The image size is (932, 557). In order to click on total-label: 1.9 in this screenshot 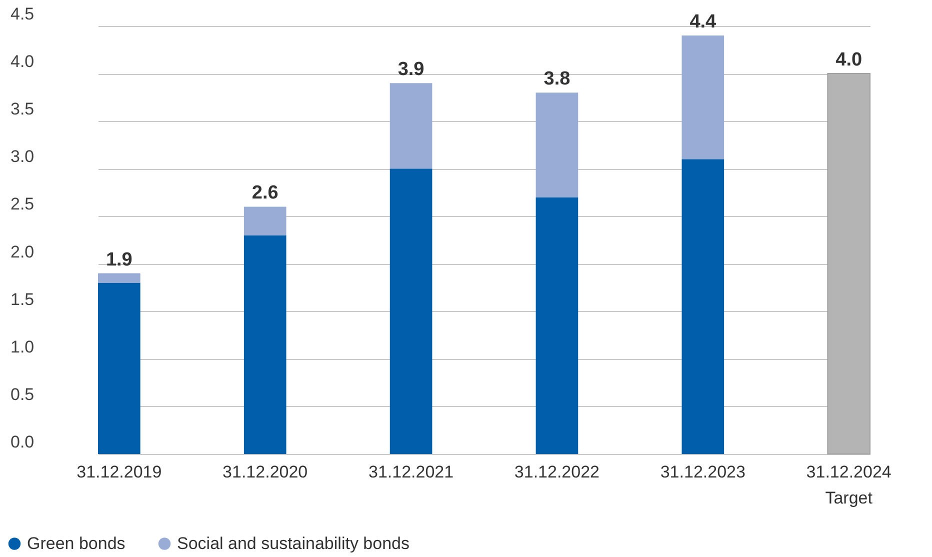, I will do `click(119, 259)`.